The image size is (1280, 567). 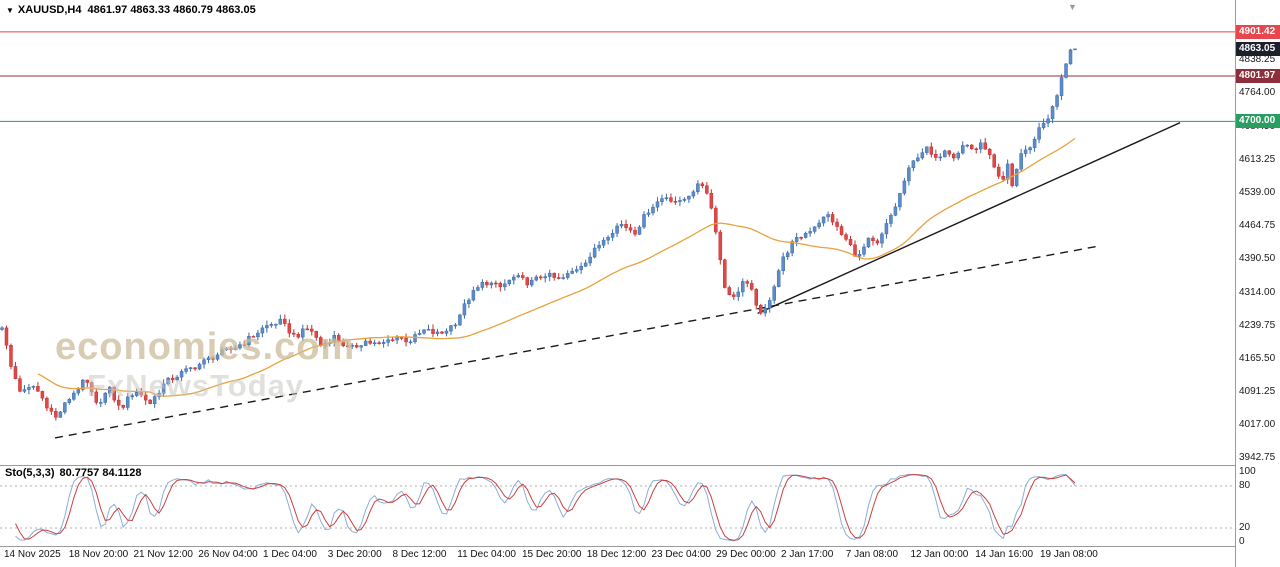 I want to click on price-tick-label: 4017.00, so click(x=1257, y=424).